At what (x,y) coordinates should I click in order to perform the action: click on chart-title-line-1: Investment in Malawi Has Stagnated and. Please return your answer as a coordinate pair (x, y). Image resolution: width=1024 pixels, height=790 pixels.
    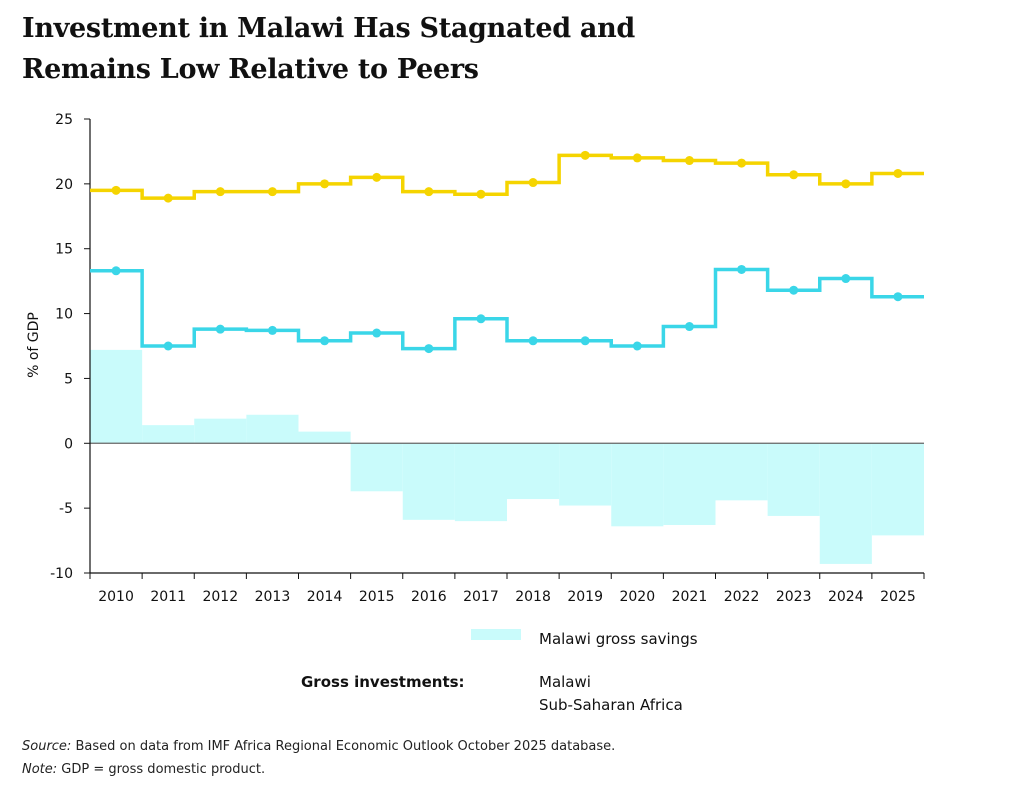
    Looking at the image, I should click on (328, 28).